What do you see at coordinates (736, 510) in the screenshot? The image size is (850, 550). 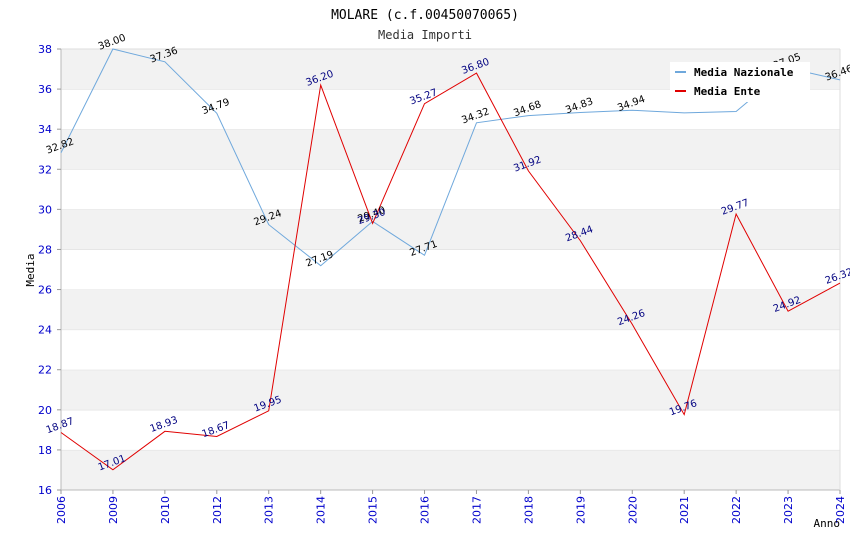 I see `x-tick-label: 2022` at bounding box center [736, 510].